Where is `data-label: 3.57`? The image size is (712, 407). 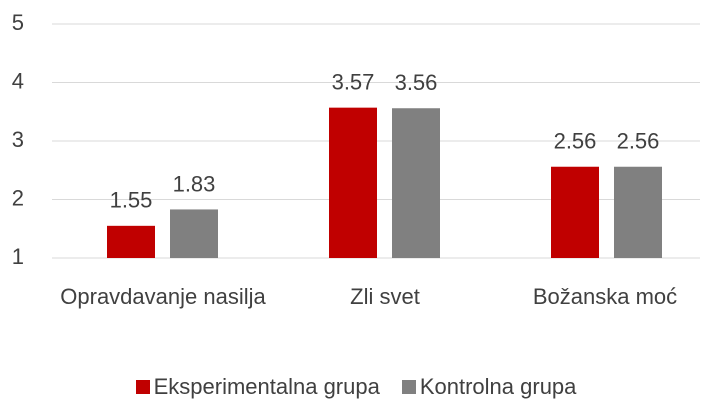
data-label: 3.57 is located at coordinates (353, 81).